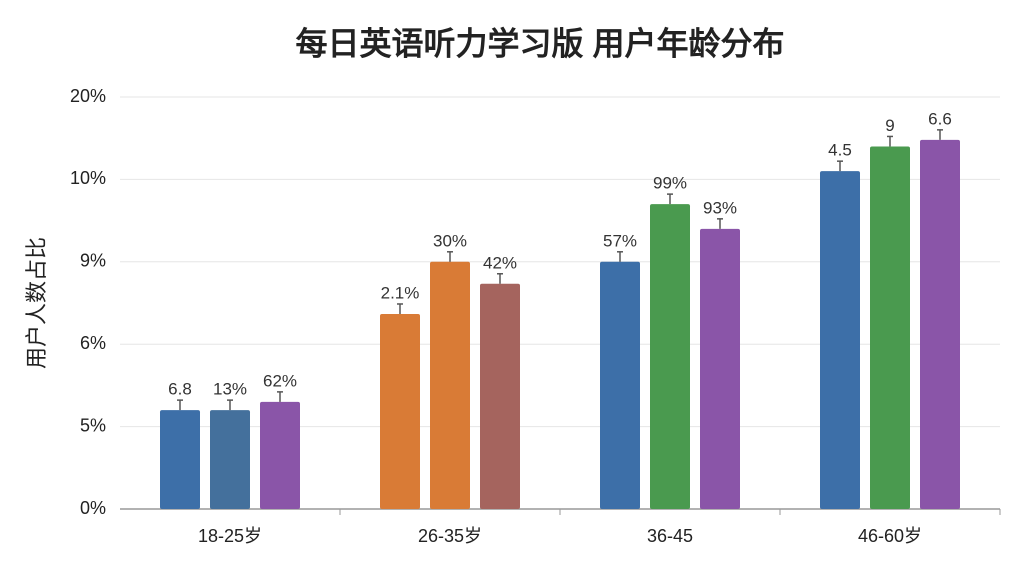 This screenshot has height=576, width=1024. What do you see at coordinates (93, 508) in the screenshot?
I see `y-tick-label: 0%` at bounding box center [93, 508].